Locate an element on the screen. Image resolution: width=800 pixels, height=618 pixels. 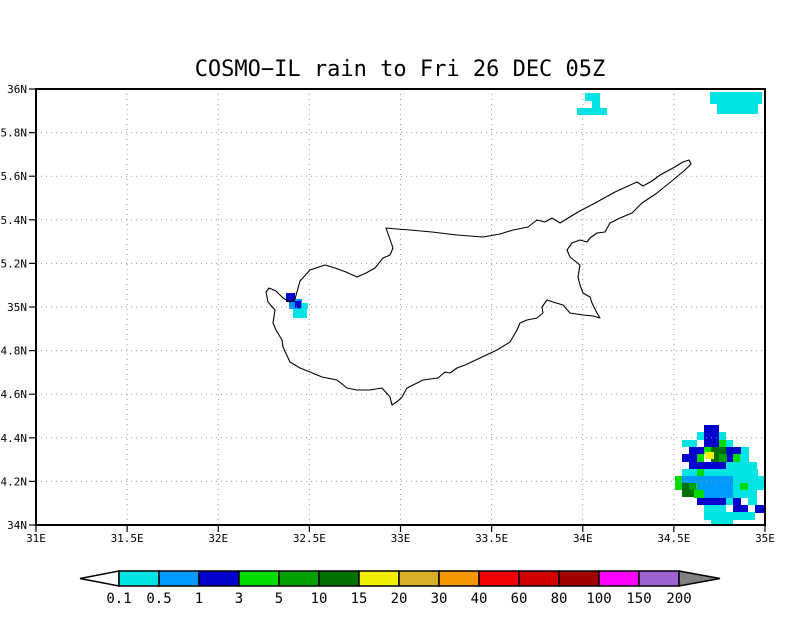
lat-tick-label: 34.8N is located at coordinates (13, 351).